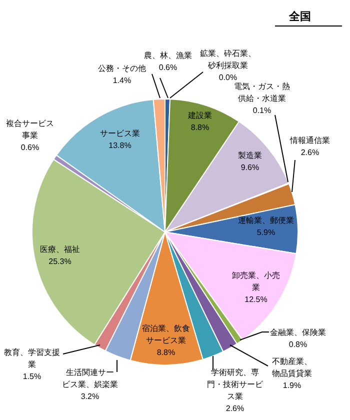  What do you see at coordinates (120, 145) in the screenshot?
I see `data-label: 13.8%` at bounding box center [120, 145].